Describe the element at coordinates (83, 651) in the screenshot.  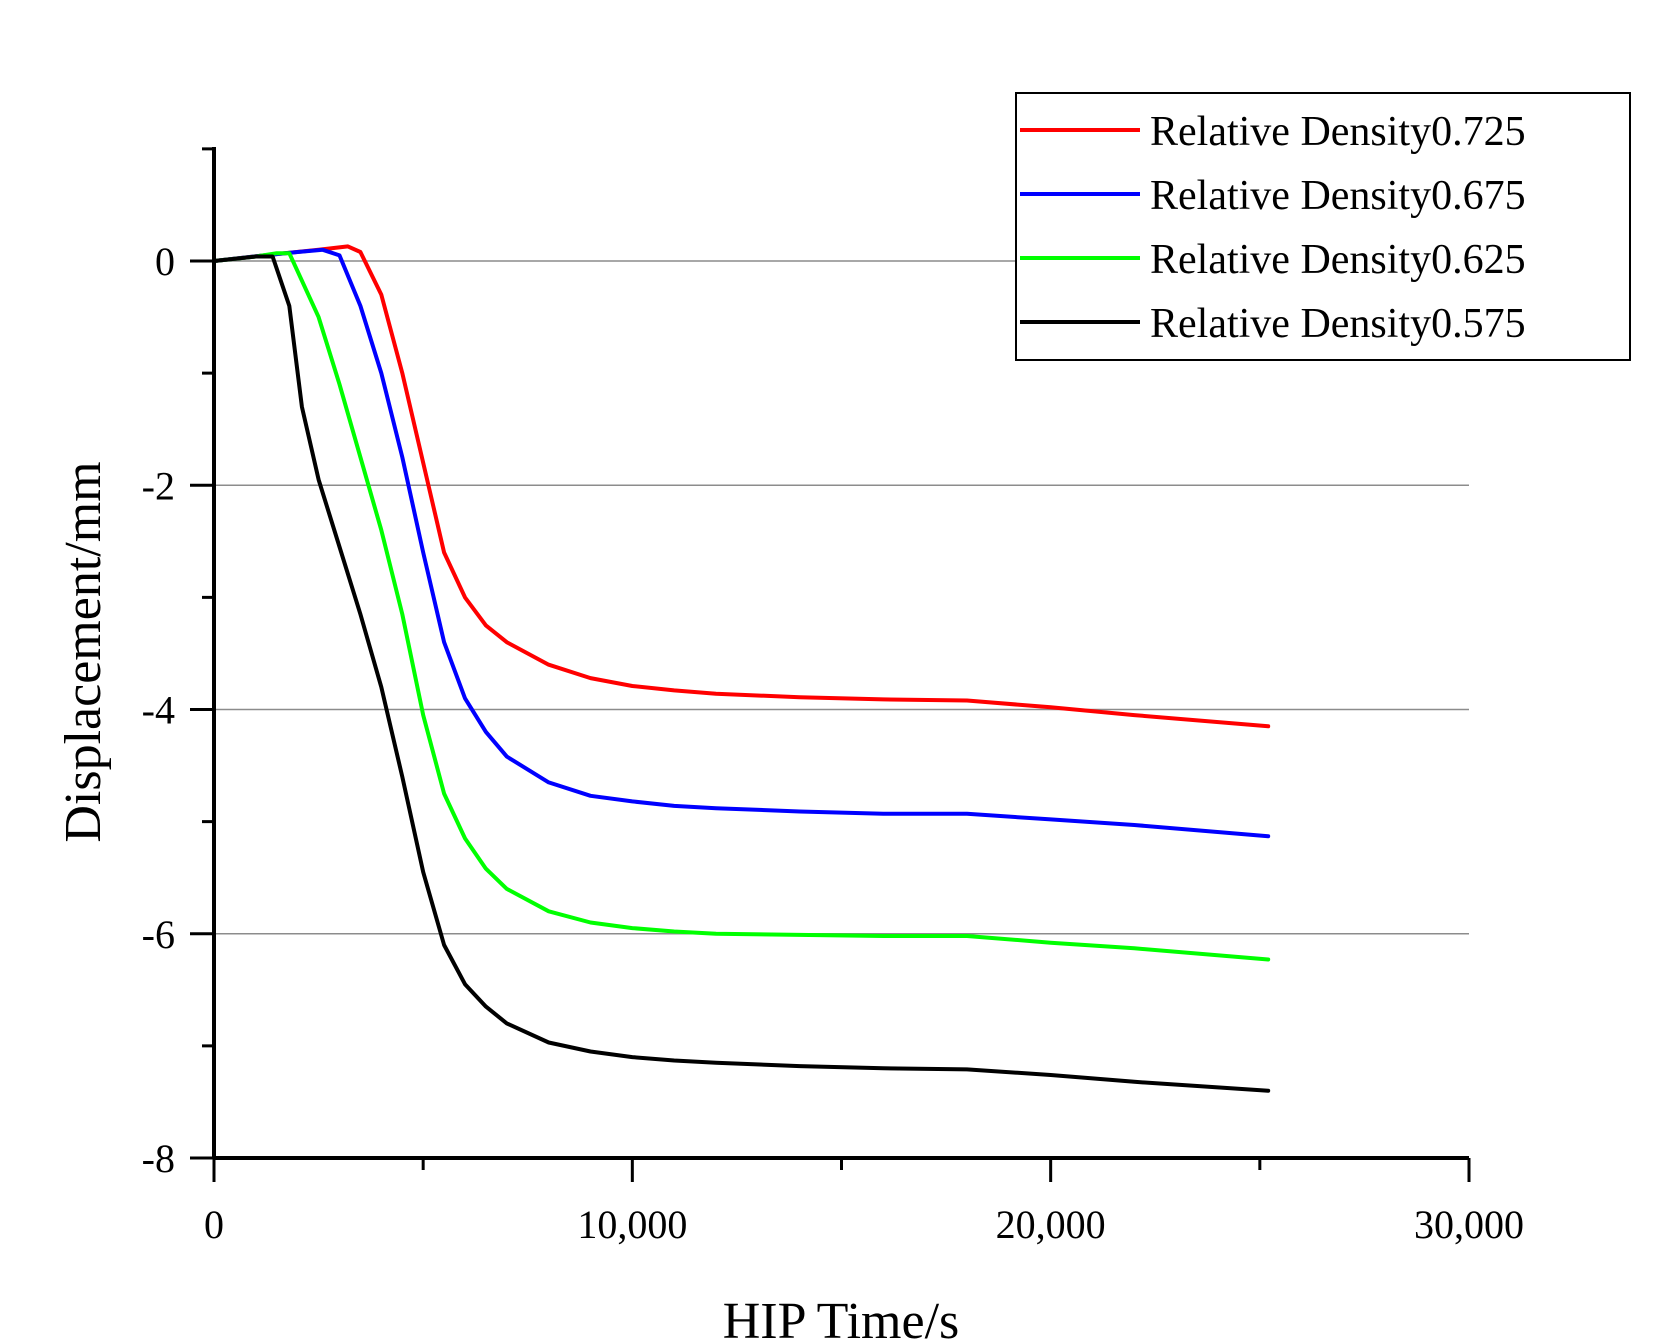
I see `y-axis-title: Displacement/mm` at that location.